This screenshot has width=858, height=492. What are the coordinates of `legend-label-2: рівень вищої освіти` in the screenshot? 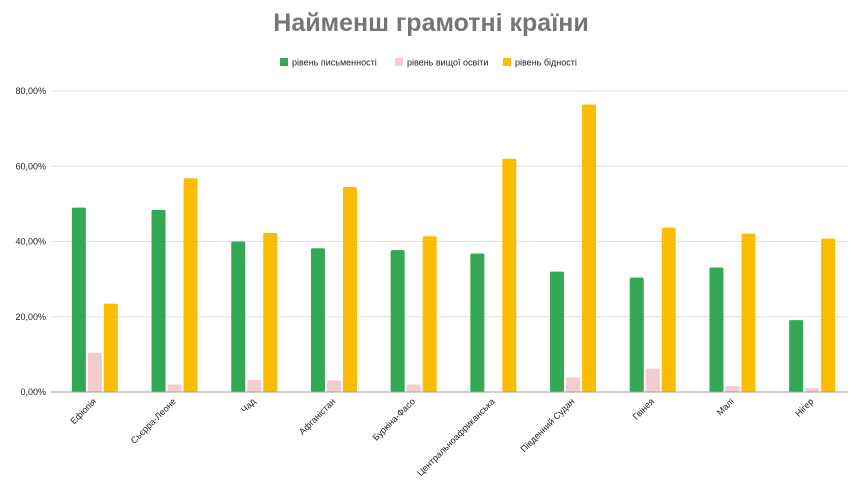 It's located at (447, 63).